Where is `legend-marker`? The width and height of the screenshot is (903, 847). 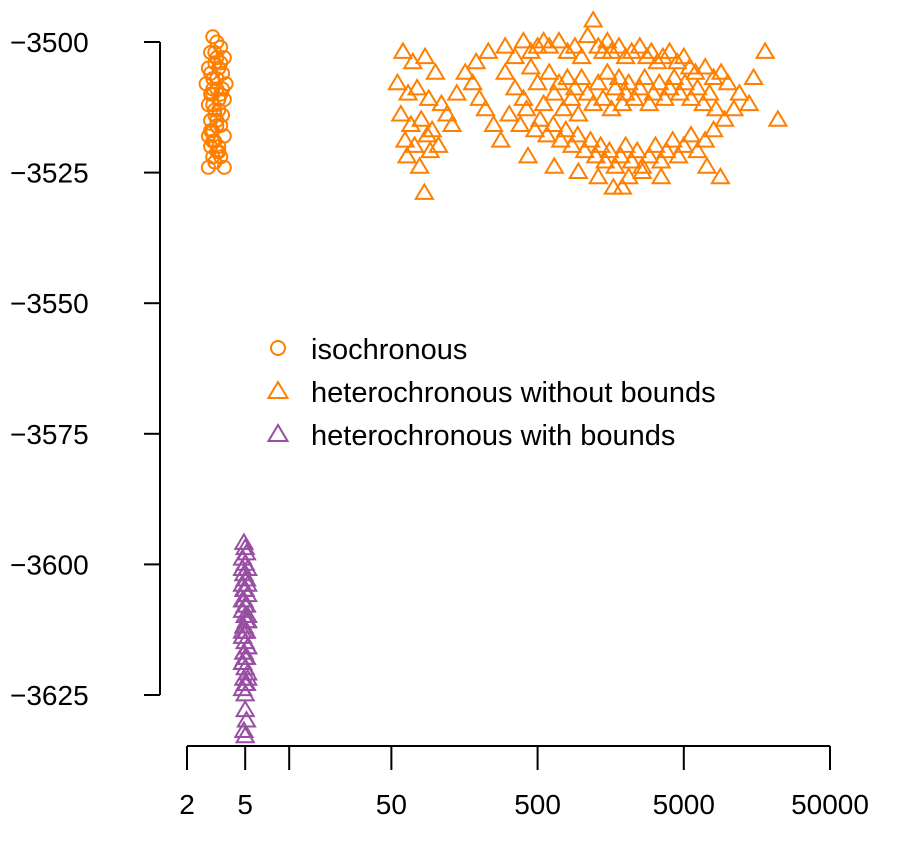 legend-marker is located at coordinates (278, 389).